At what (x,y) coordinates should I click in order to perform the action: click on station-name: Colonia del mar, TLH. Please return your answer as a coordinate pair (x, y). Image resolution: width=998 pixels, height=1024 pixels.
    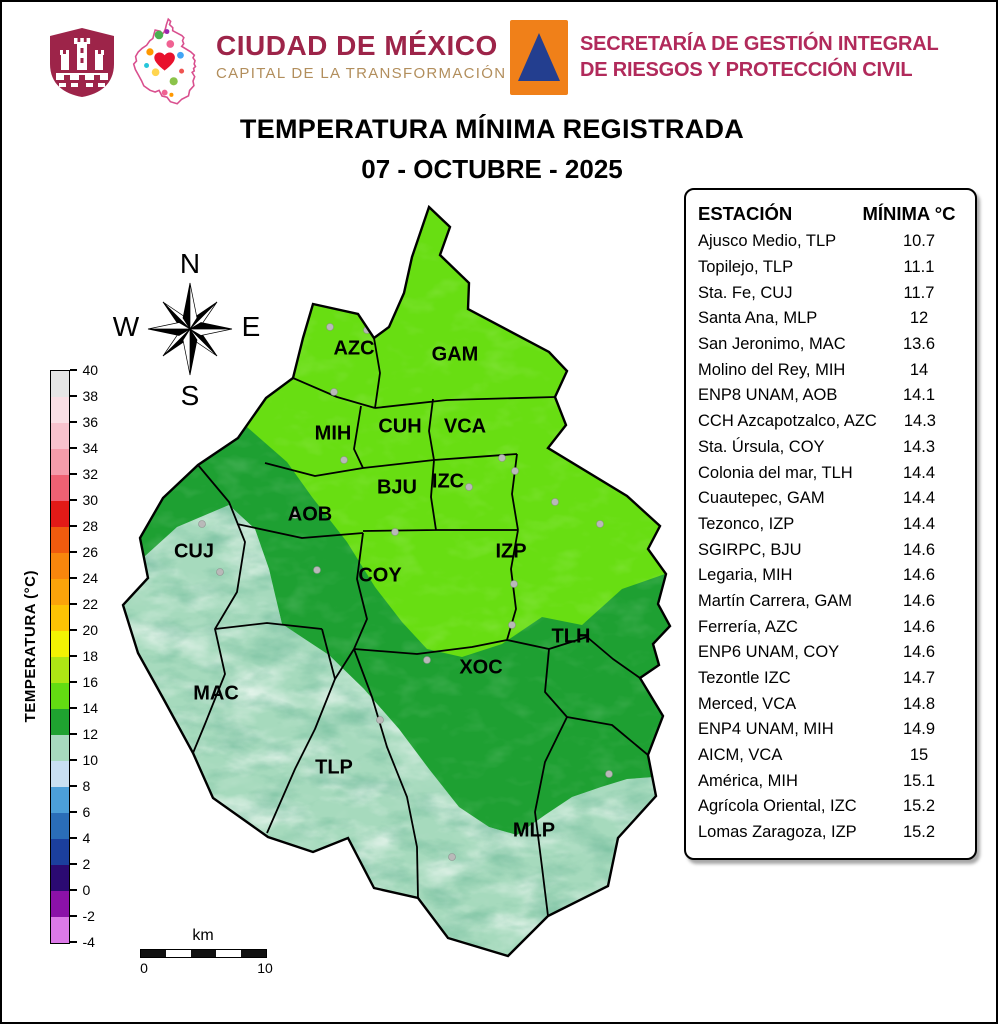
    Looking at the image, I should click on (775, 472).